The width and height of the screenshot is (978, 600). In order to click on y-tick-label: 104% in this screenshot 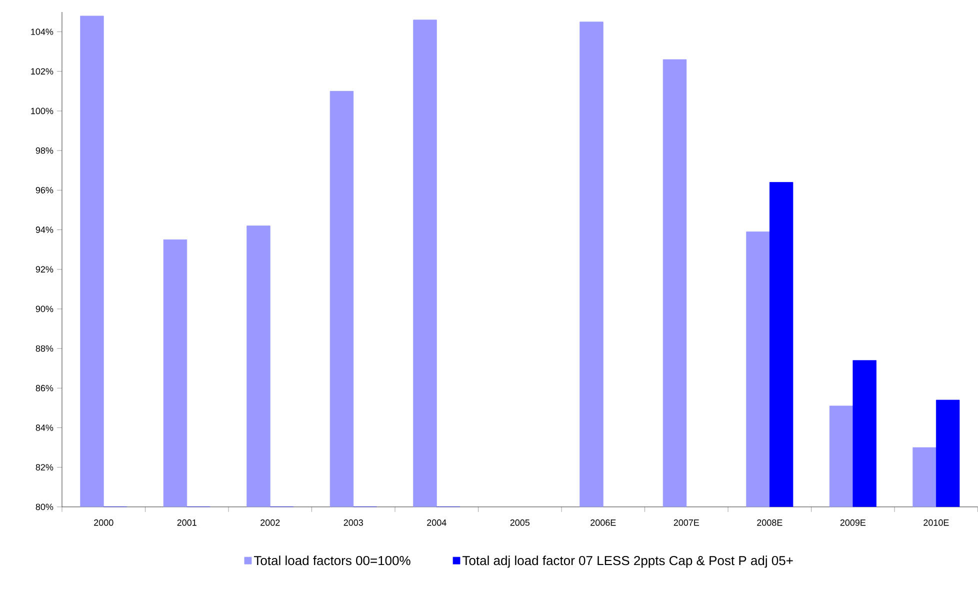, I will do `click(42, 32)`.